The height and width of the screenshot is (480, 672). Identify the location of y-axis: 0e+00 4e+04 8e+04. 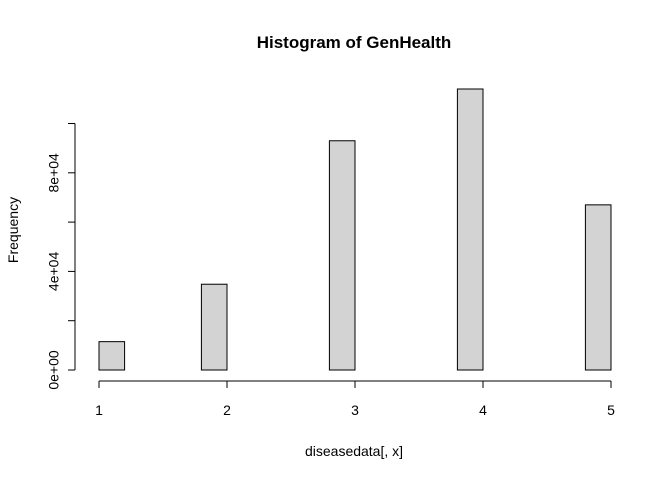
(61, 256).